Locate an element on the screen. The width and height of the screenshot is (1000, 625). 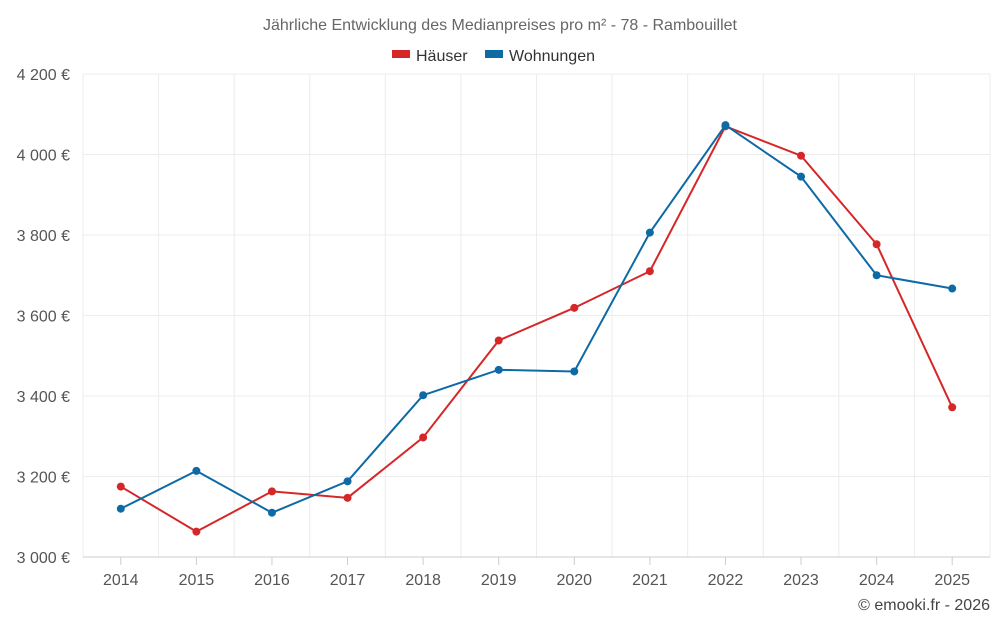
y-tick-label: 3 600 € is located at coordinates (43, 317).